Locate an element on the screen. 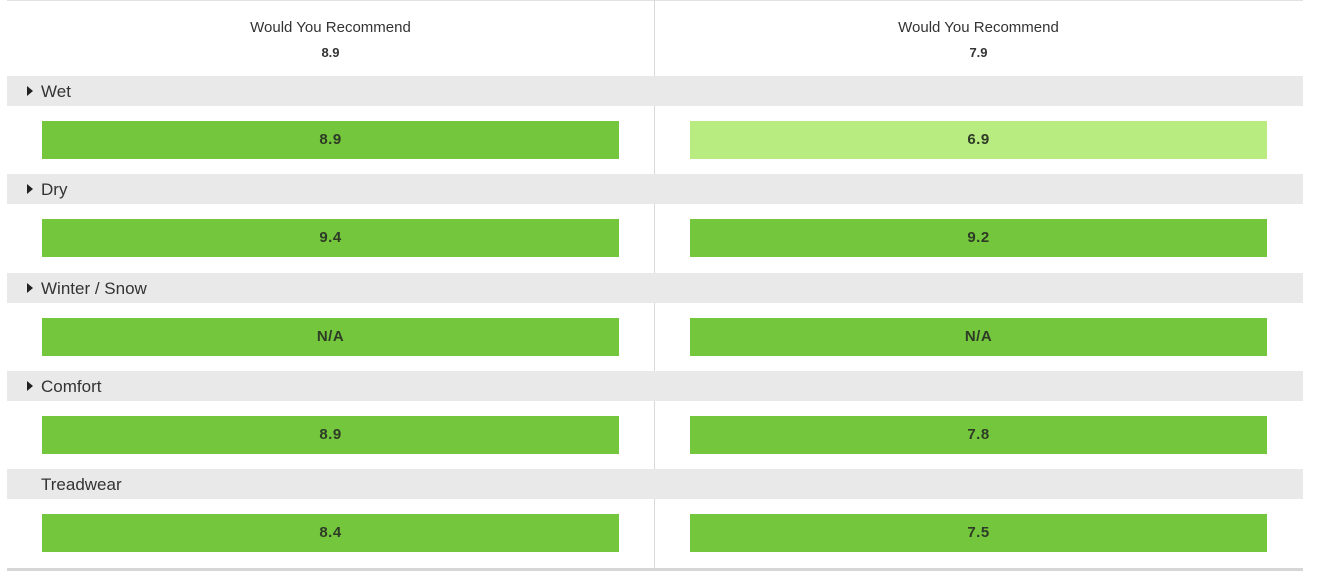  category-header-treadwear: Treadwear is located at coordinates (655, 484).